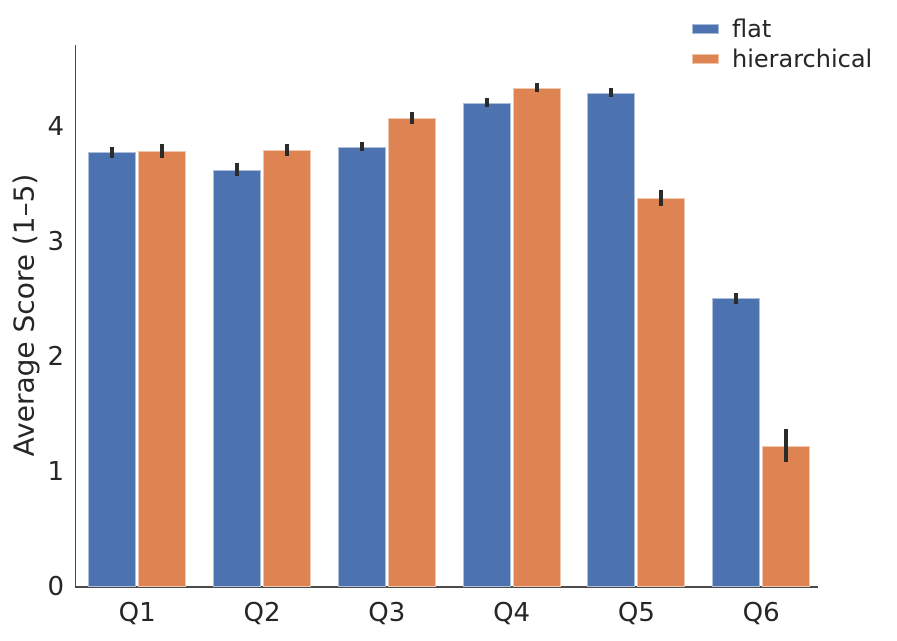 The height and width of the screenshot is (641, 897). Describe the element at coordinates (736, 442) in the screenshot. I see `bar-flat-q6` at that location.